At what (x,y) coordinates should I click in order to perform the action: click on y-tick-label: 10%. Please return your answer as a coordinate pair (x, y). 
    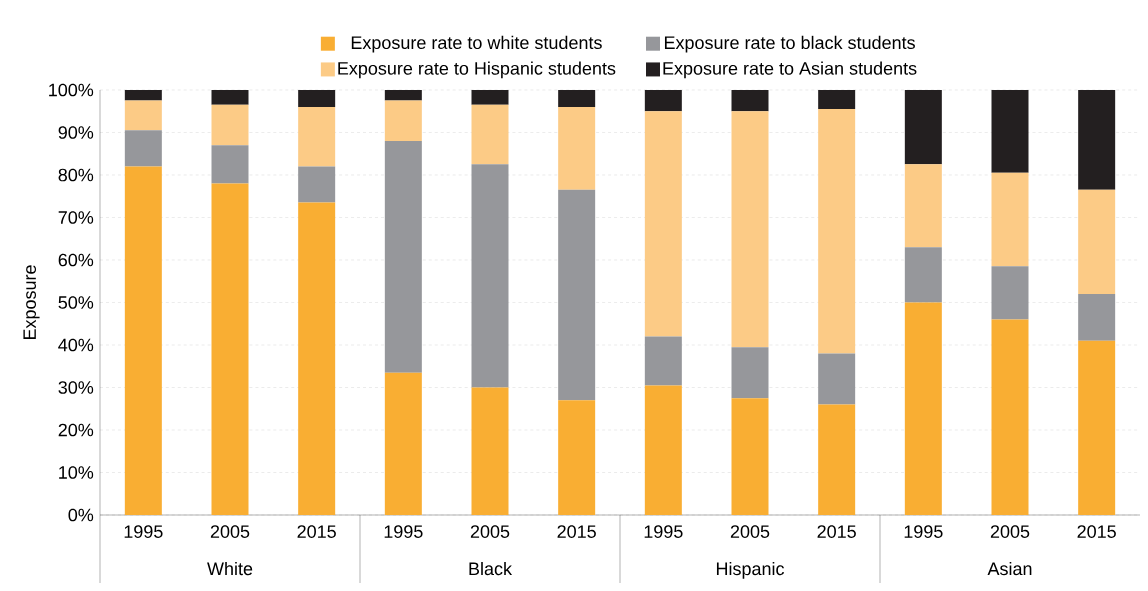
    Looking at the image, I should click on (76, 472).